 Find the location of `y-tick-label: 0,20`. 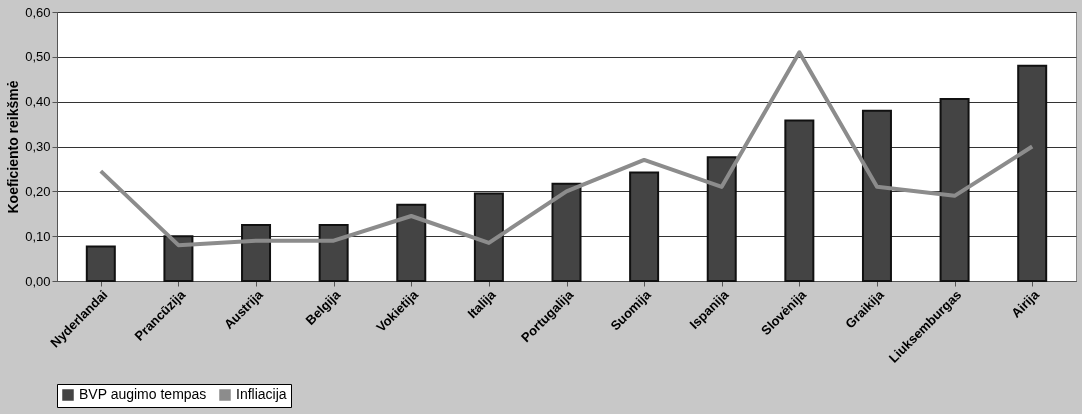

y-tick-label: 0,20 is located at coordinates (38, 191).